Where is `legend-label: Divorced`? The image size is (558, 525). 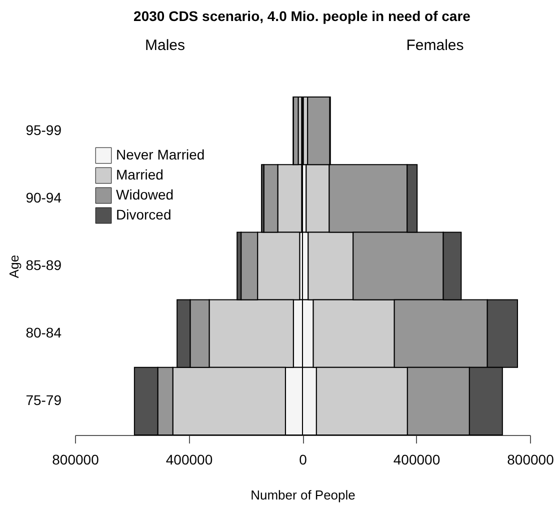 legend-label: Divorced is located at coordinates (144, 214).